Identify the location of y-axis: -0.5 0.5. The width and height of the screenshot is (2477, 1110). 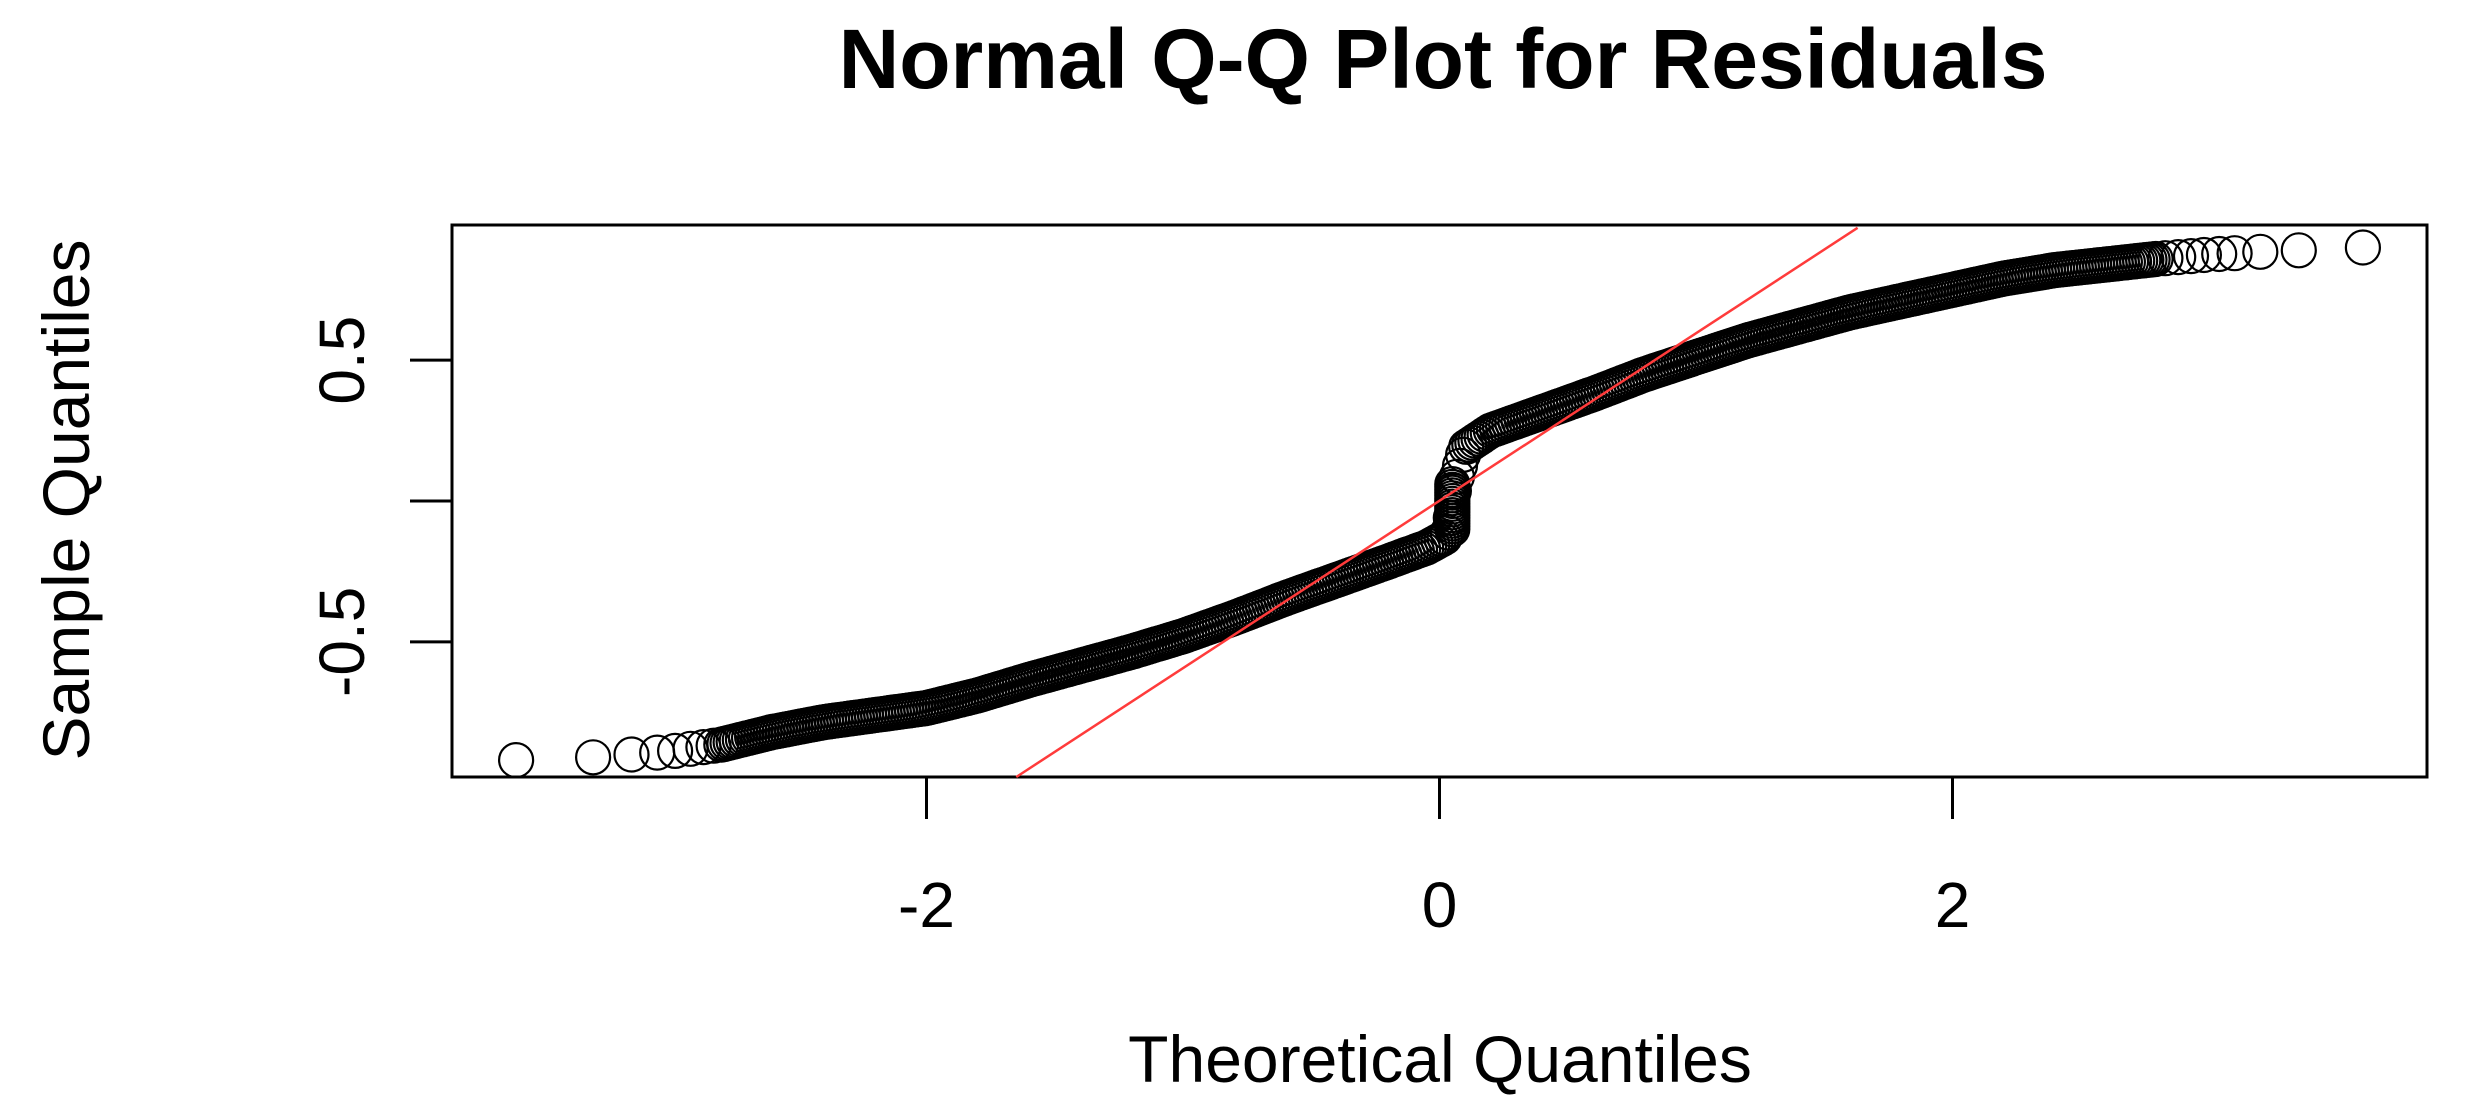
(379, 506).